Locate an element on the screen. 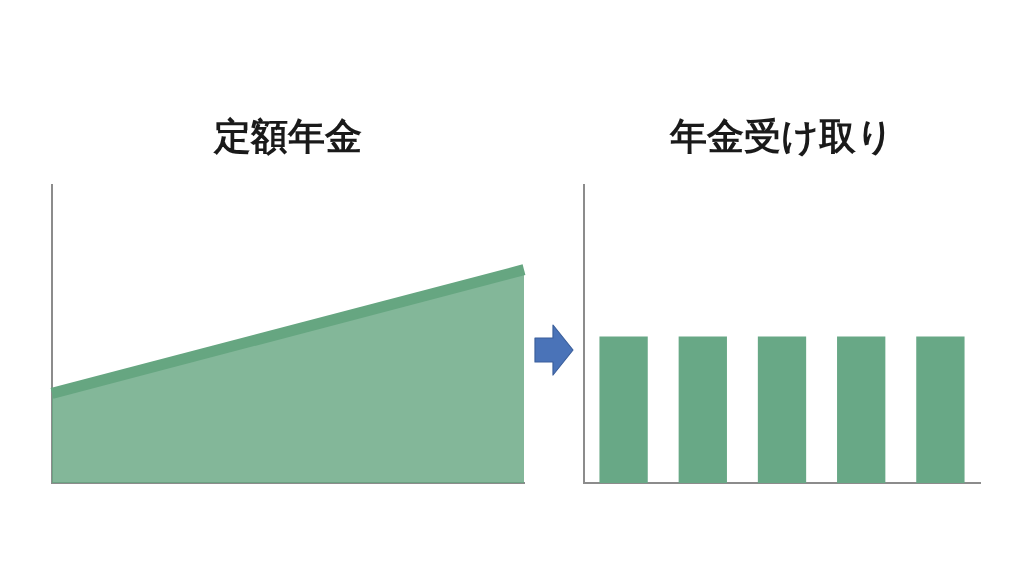  chart-title: 年金受け取り is located at coordinates (781, 136).